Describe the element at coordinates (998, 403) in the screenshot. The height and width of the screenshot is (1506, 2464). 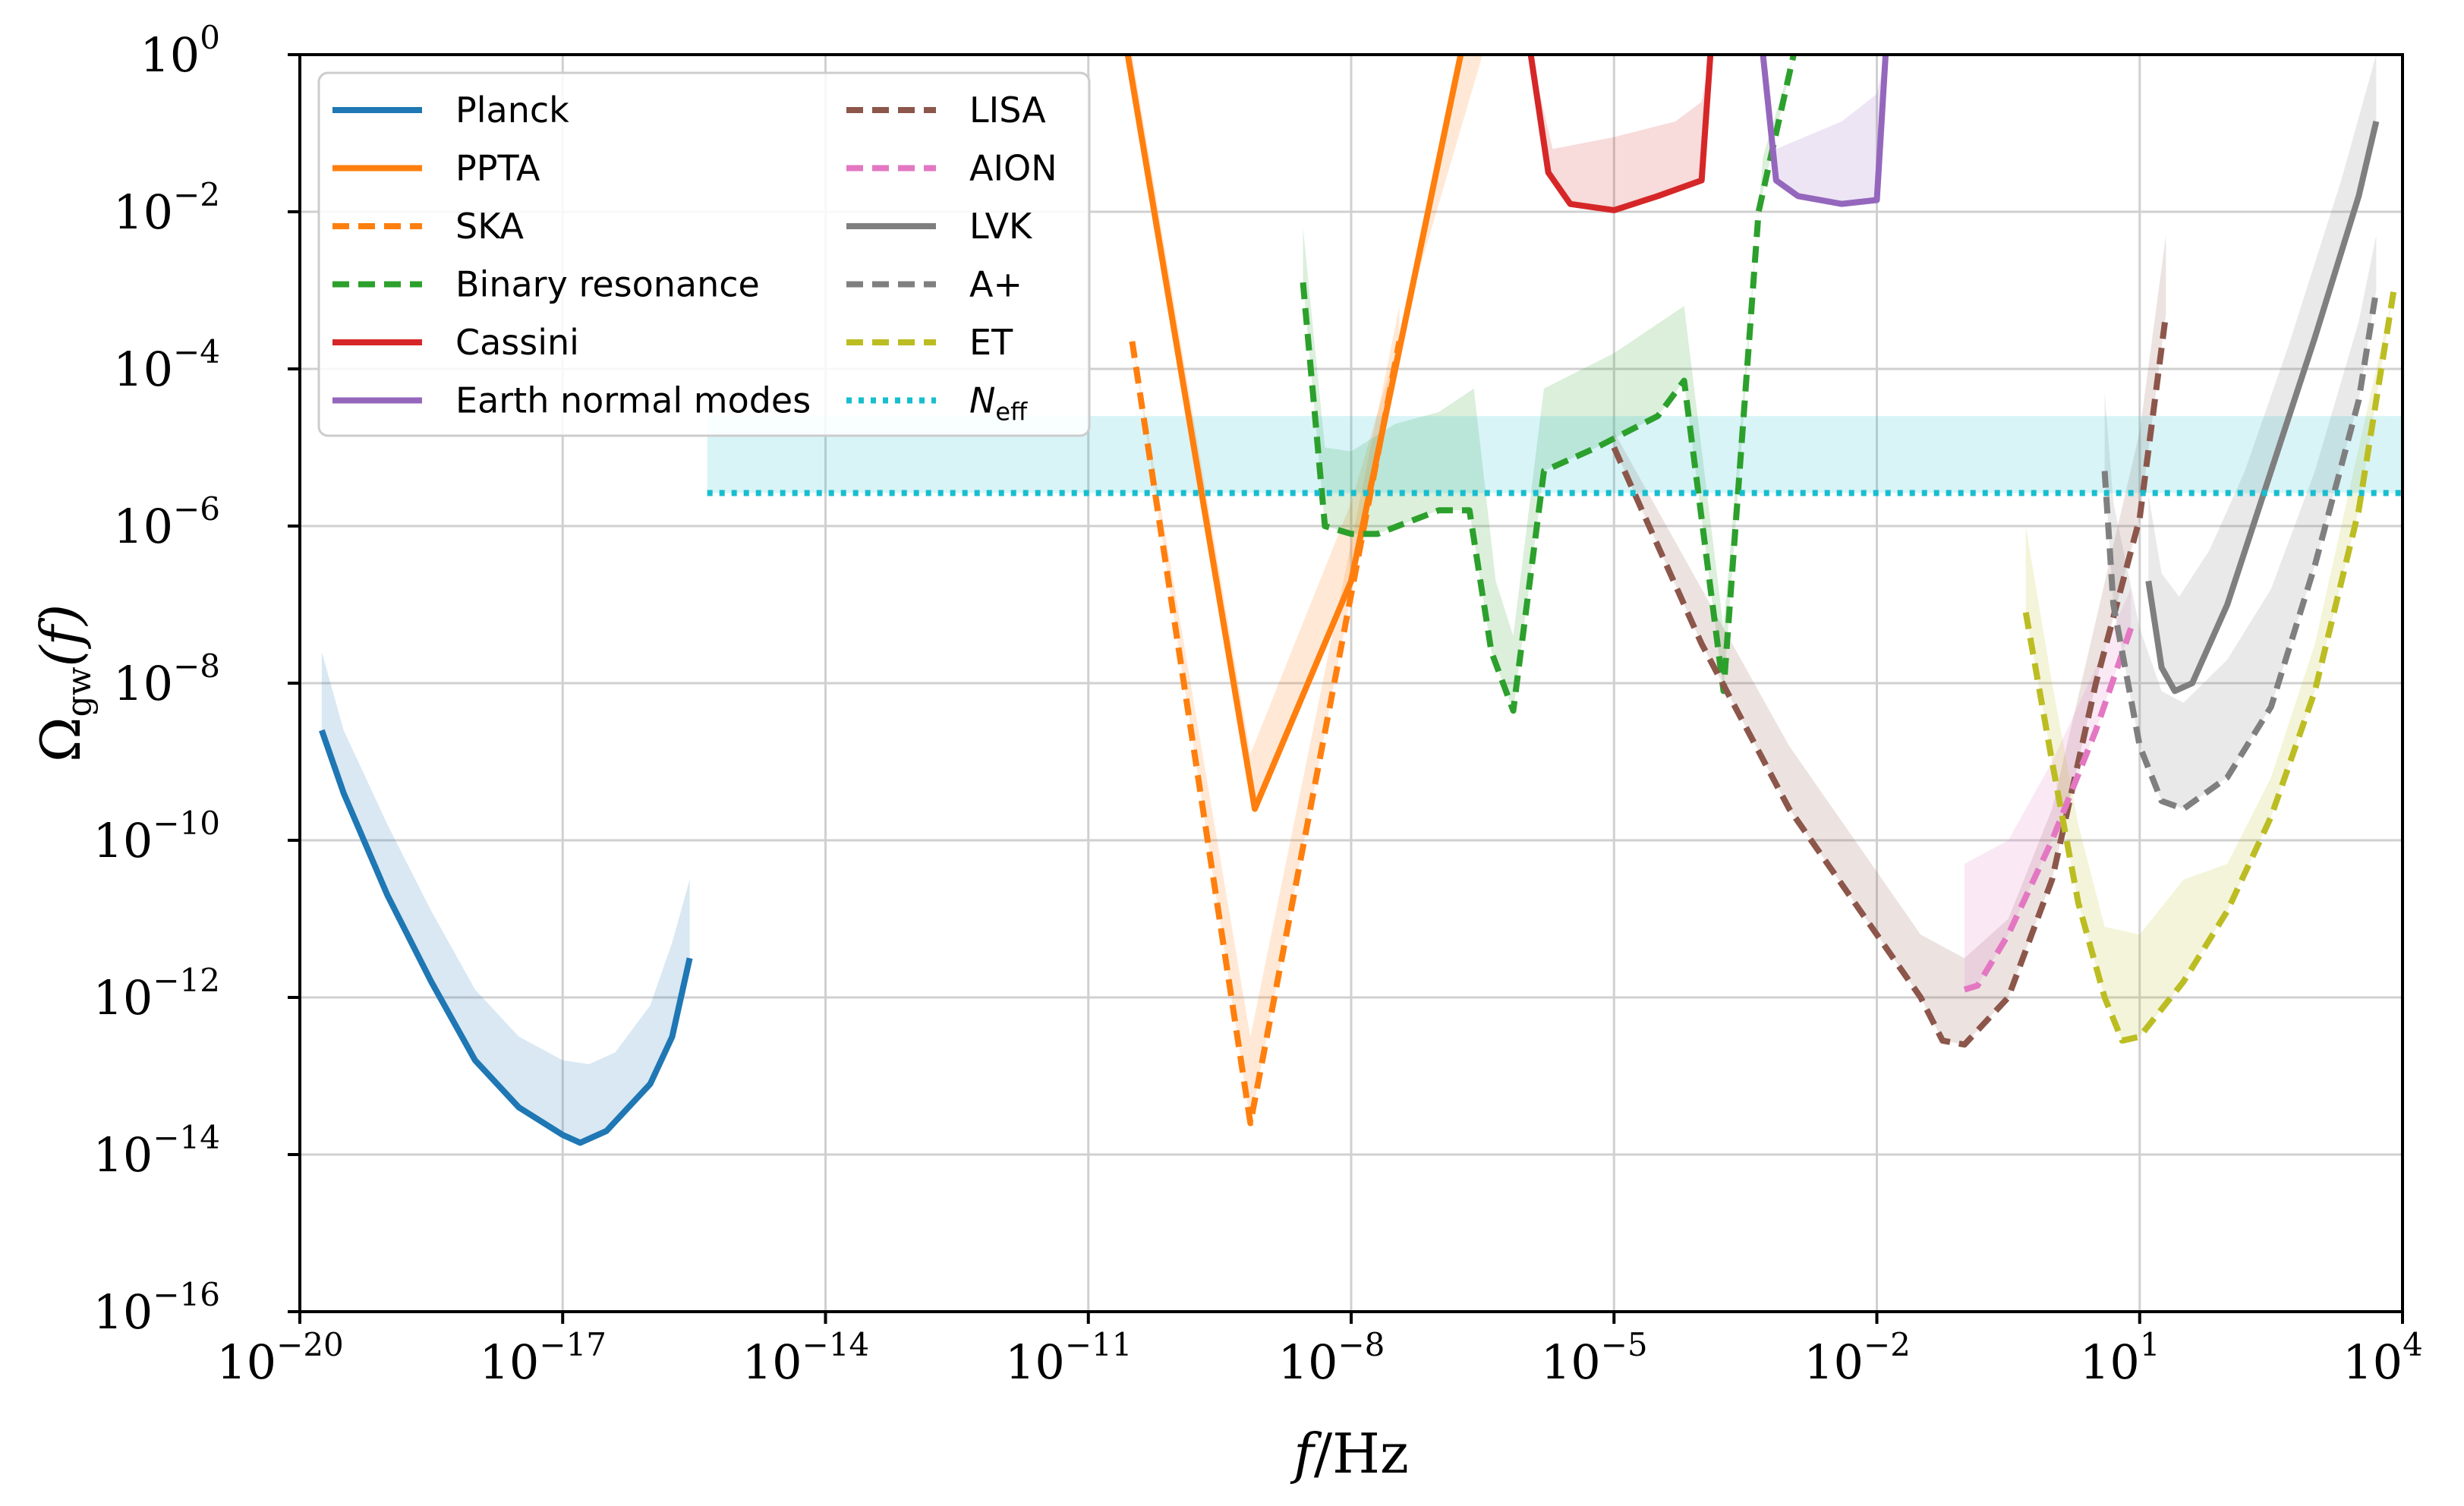
I see `legend-label: Neff` at that location.